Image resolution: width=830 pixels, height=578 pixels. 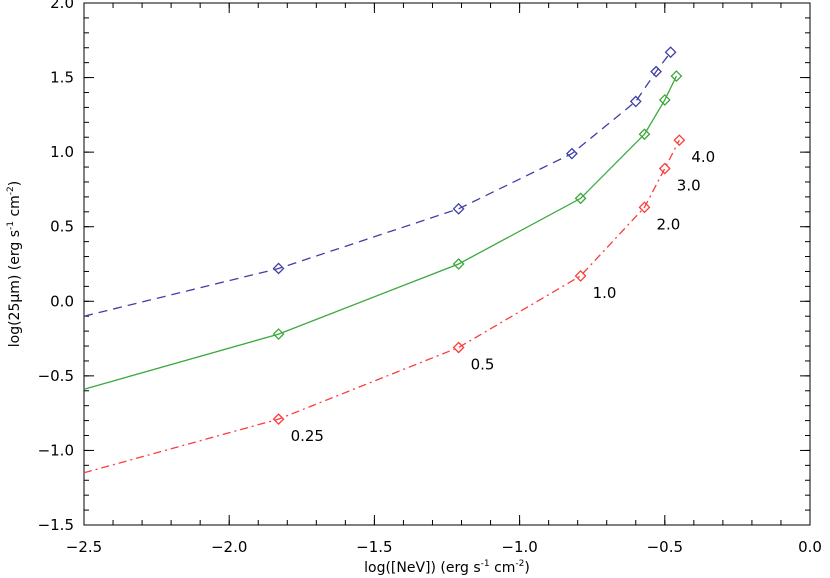 I want to click on y-tick-label: 1.0, so click(x=62, y=152).